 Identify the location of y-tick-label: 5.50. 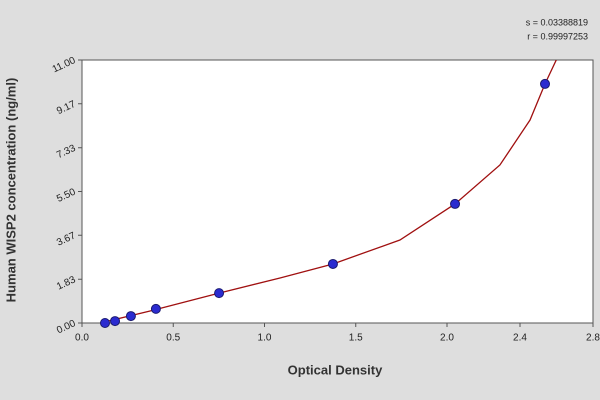
(66, 195).